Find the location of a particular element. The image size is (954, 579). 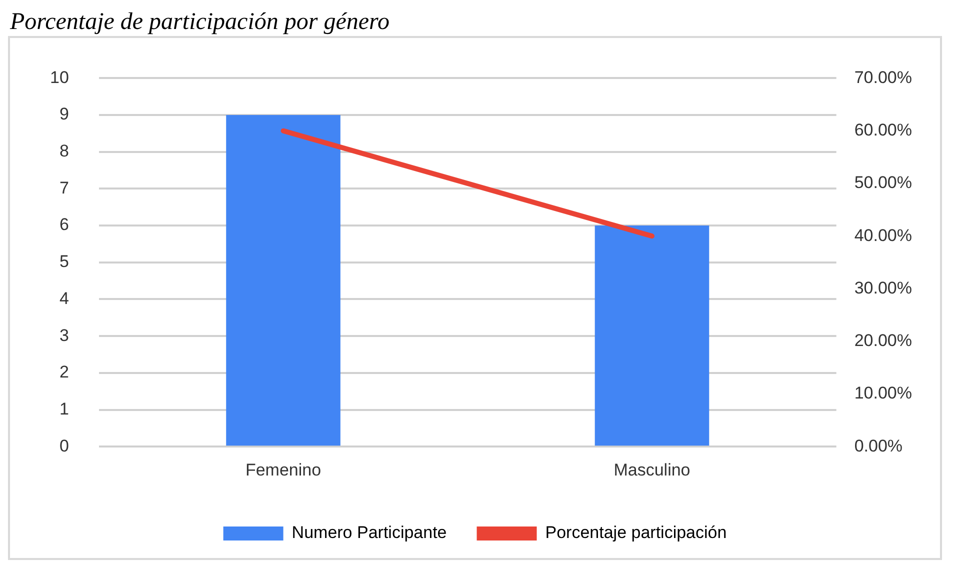

y-tick-label: 7 is located at coordinates (64, 188).